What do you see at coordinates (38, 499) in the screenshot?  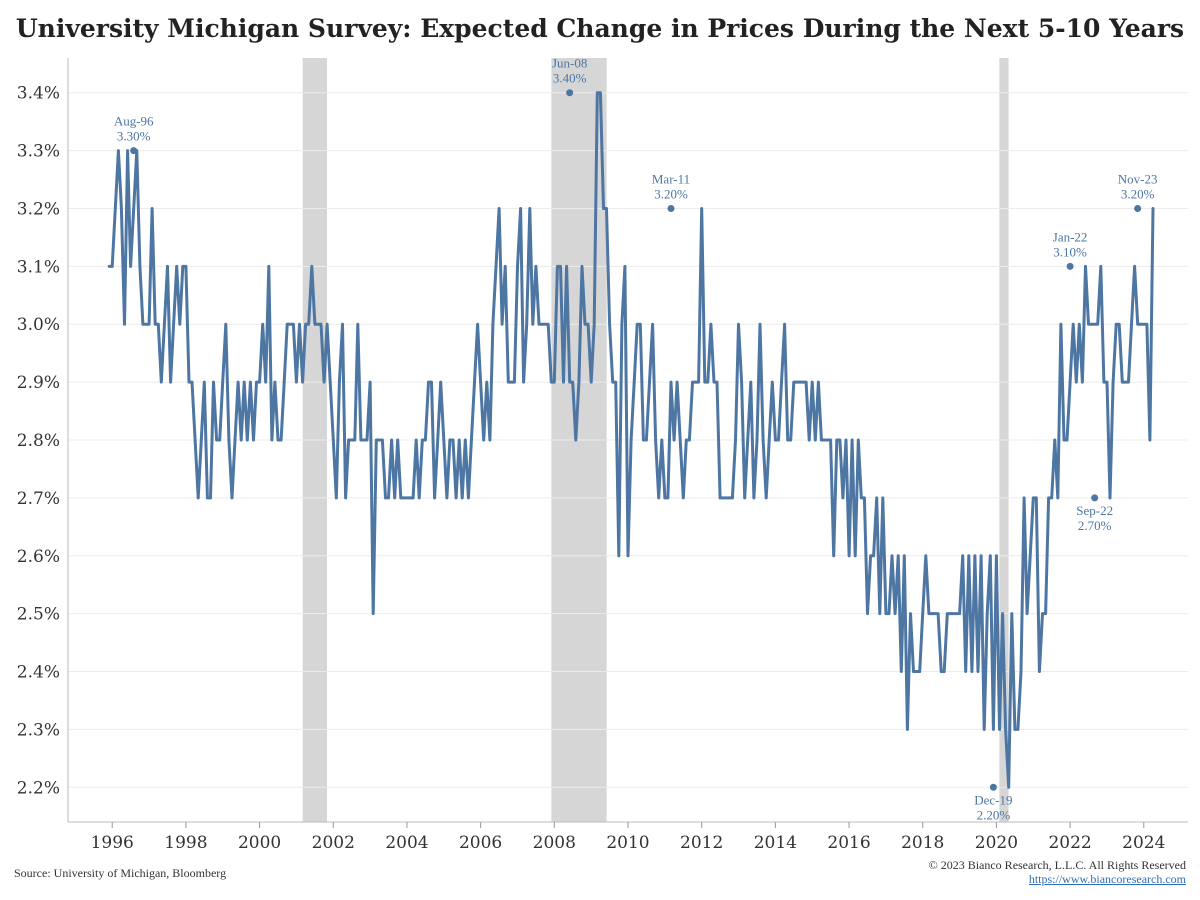 I see `y-tick-label: 2.7%` at bounding box center [38, 499].